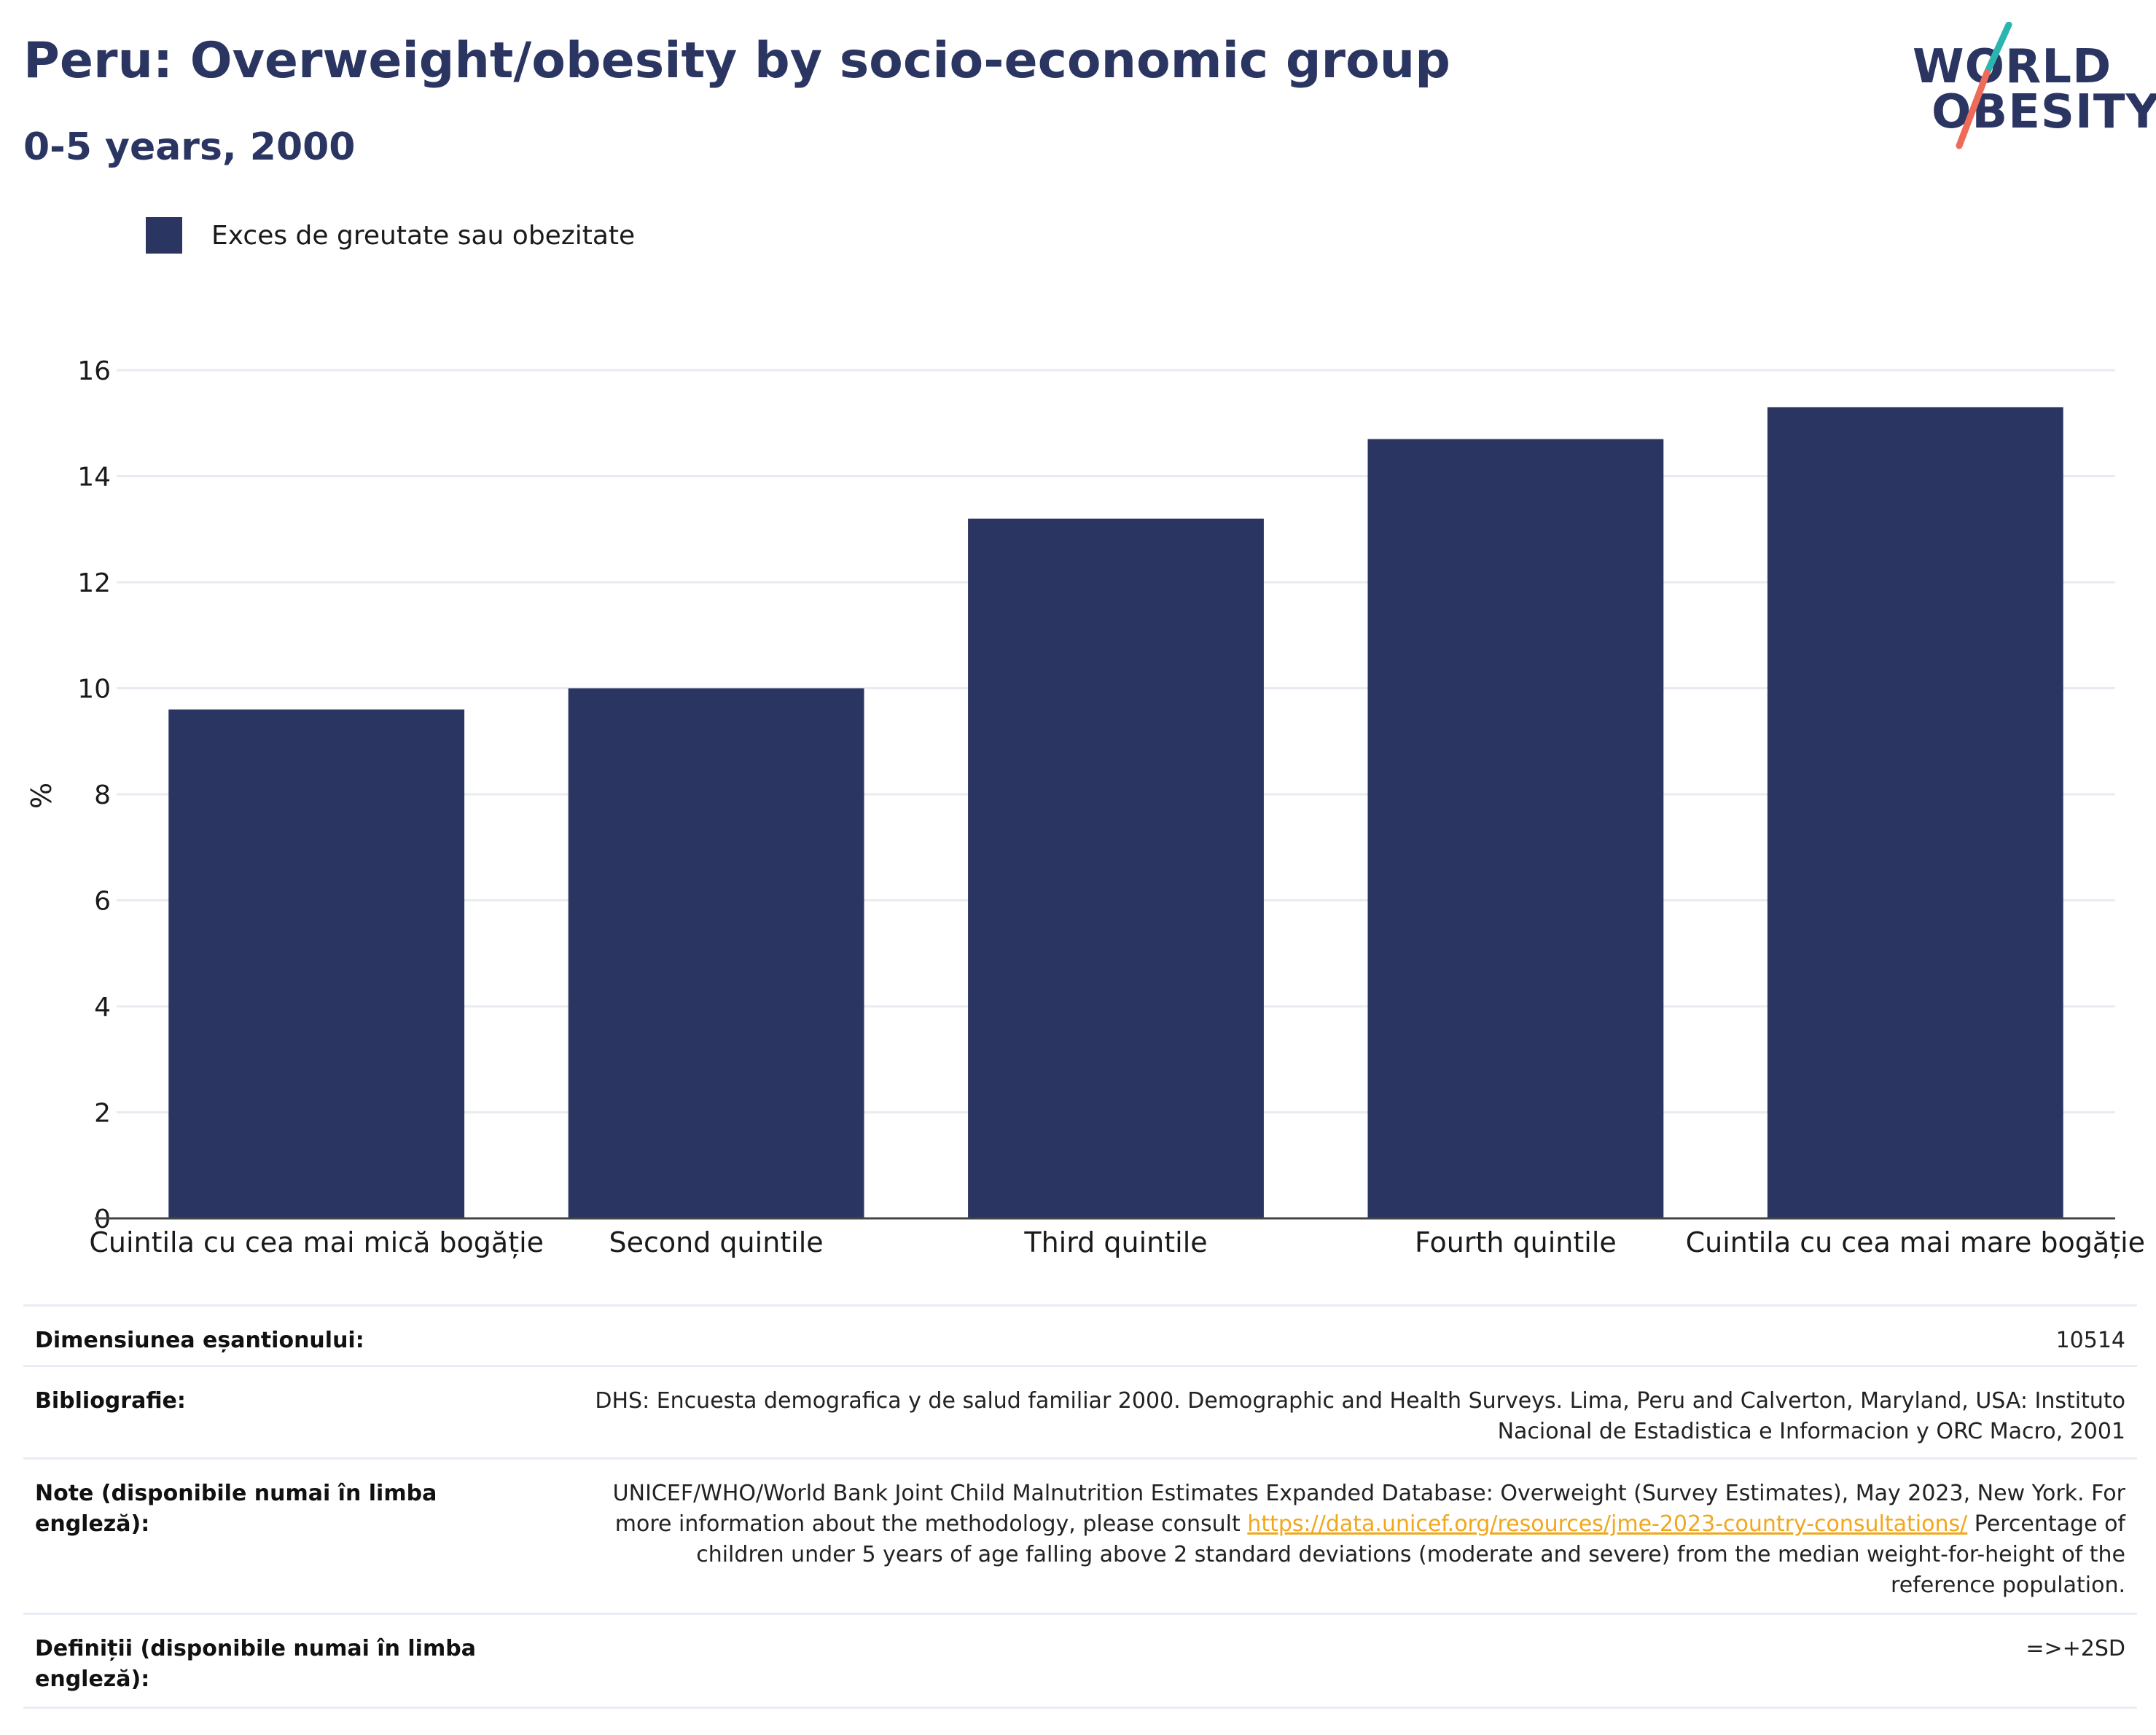 Image resolution: width=2156 pixels, height=1735 pixels. Describe the element at coordinates (200, 1341) in the screenshot. I see `sample-size-label: Dimensiunea eșantionului:` at that location.